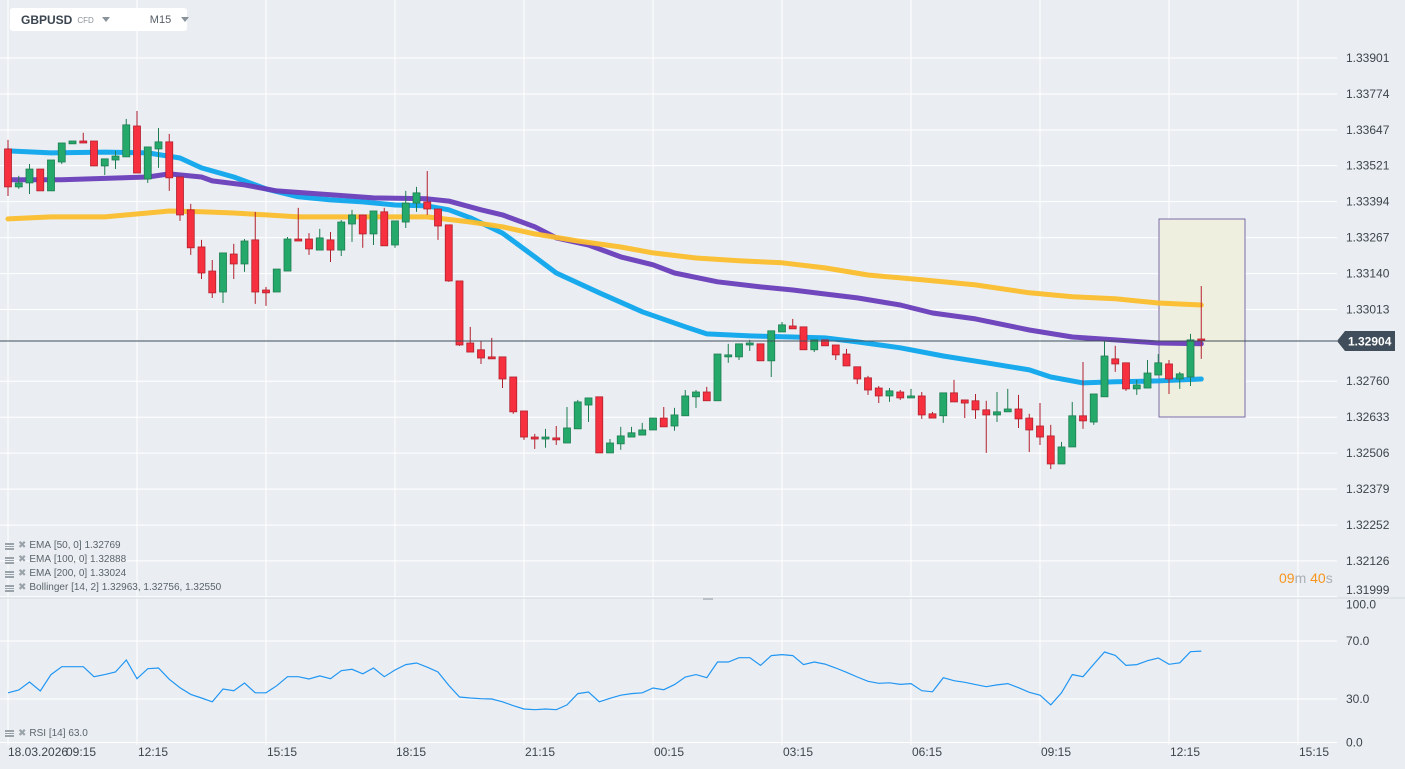  What do you see at coordinates (1370, 342) in the screenshot?
I see `current-price-value: 1.32904` at bounding box center [1370, 342].